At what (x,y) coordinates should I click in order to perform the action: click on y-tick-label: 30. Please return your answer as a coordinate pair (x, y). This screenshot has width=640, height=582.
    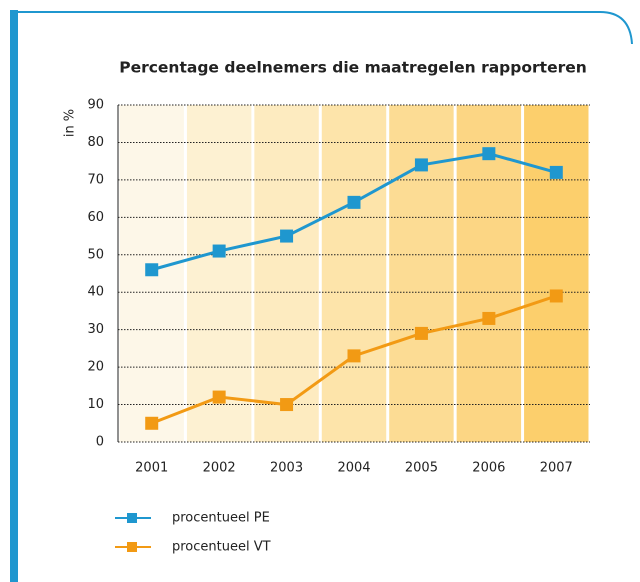
    Looking at the image, I should click on (95, 329).